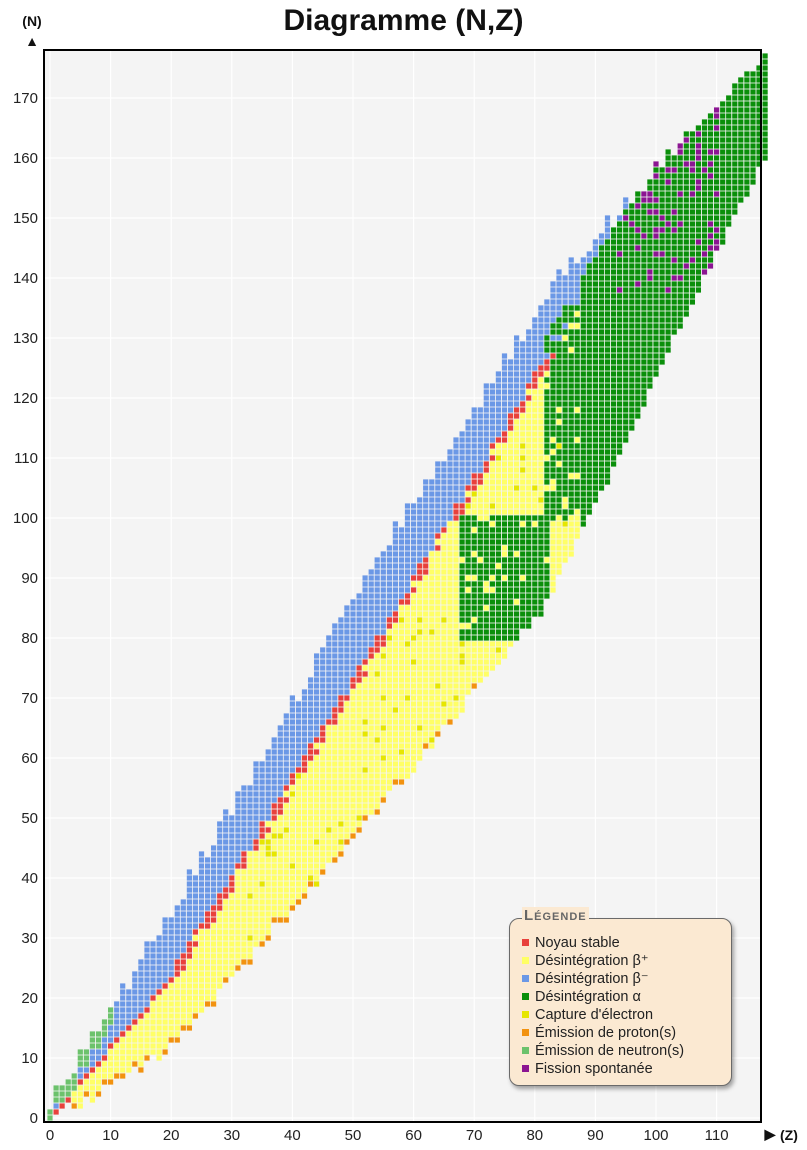 The image size is (807, 1150). Describe the element at coordinates (29, 998) in the screenshot. I see `y-tick-label: 20` at that location.